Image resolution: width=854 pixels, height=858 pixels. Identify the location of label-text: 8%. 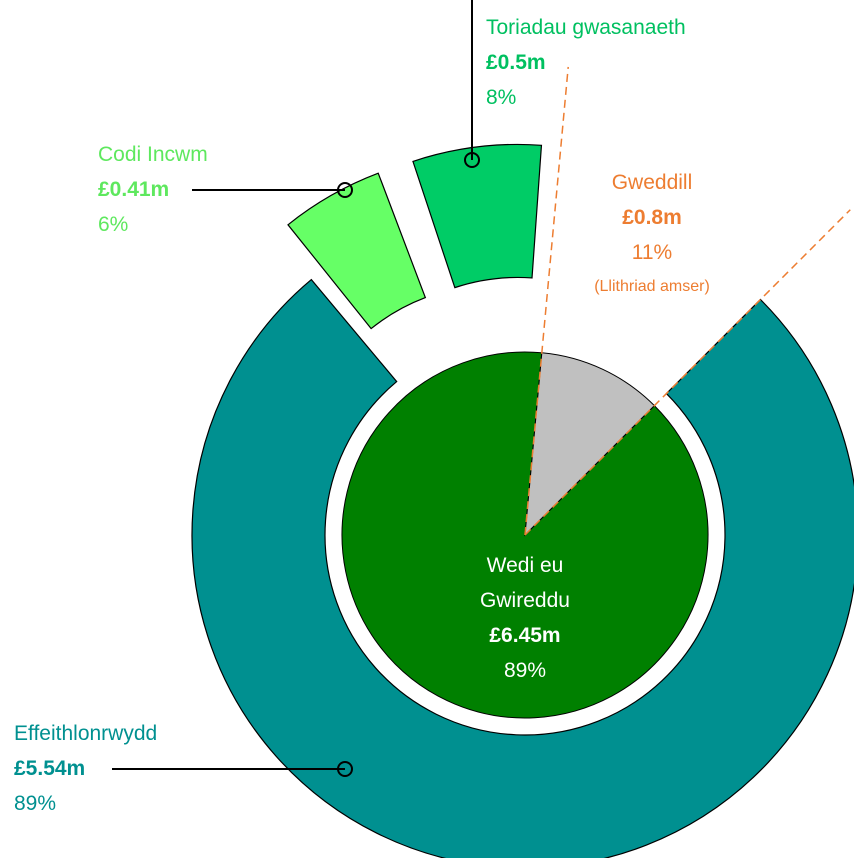
(501, 97).